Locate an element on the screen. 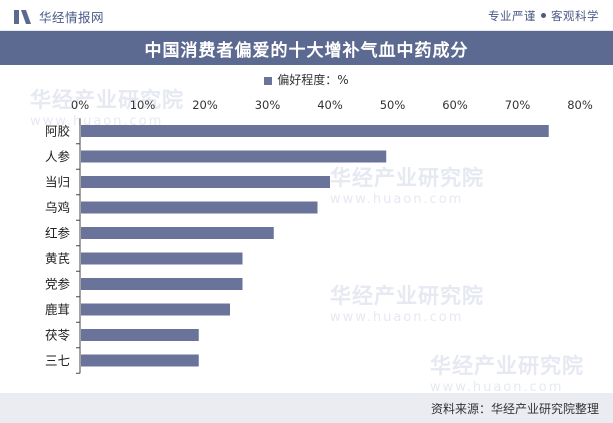 This screenshot has width=613, height=423. x-tick-label: 30% is located at coordinates (268, 105).